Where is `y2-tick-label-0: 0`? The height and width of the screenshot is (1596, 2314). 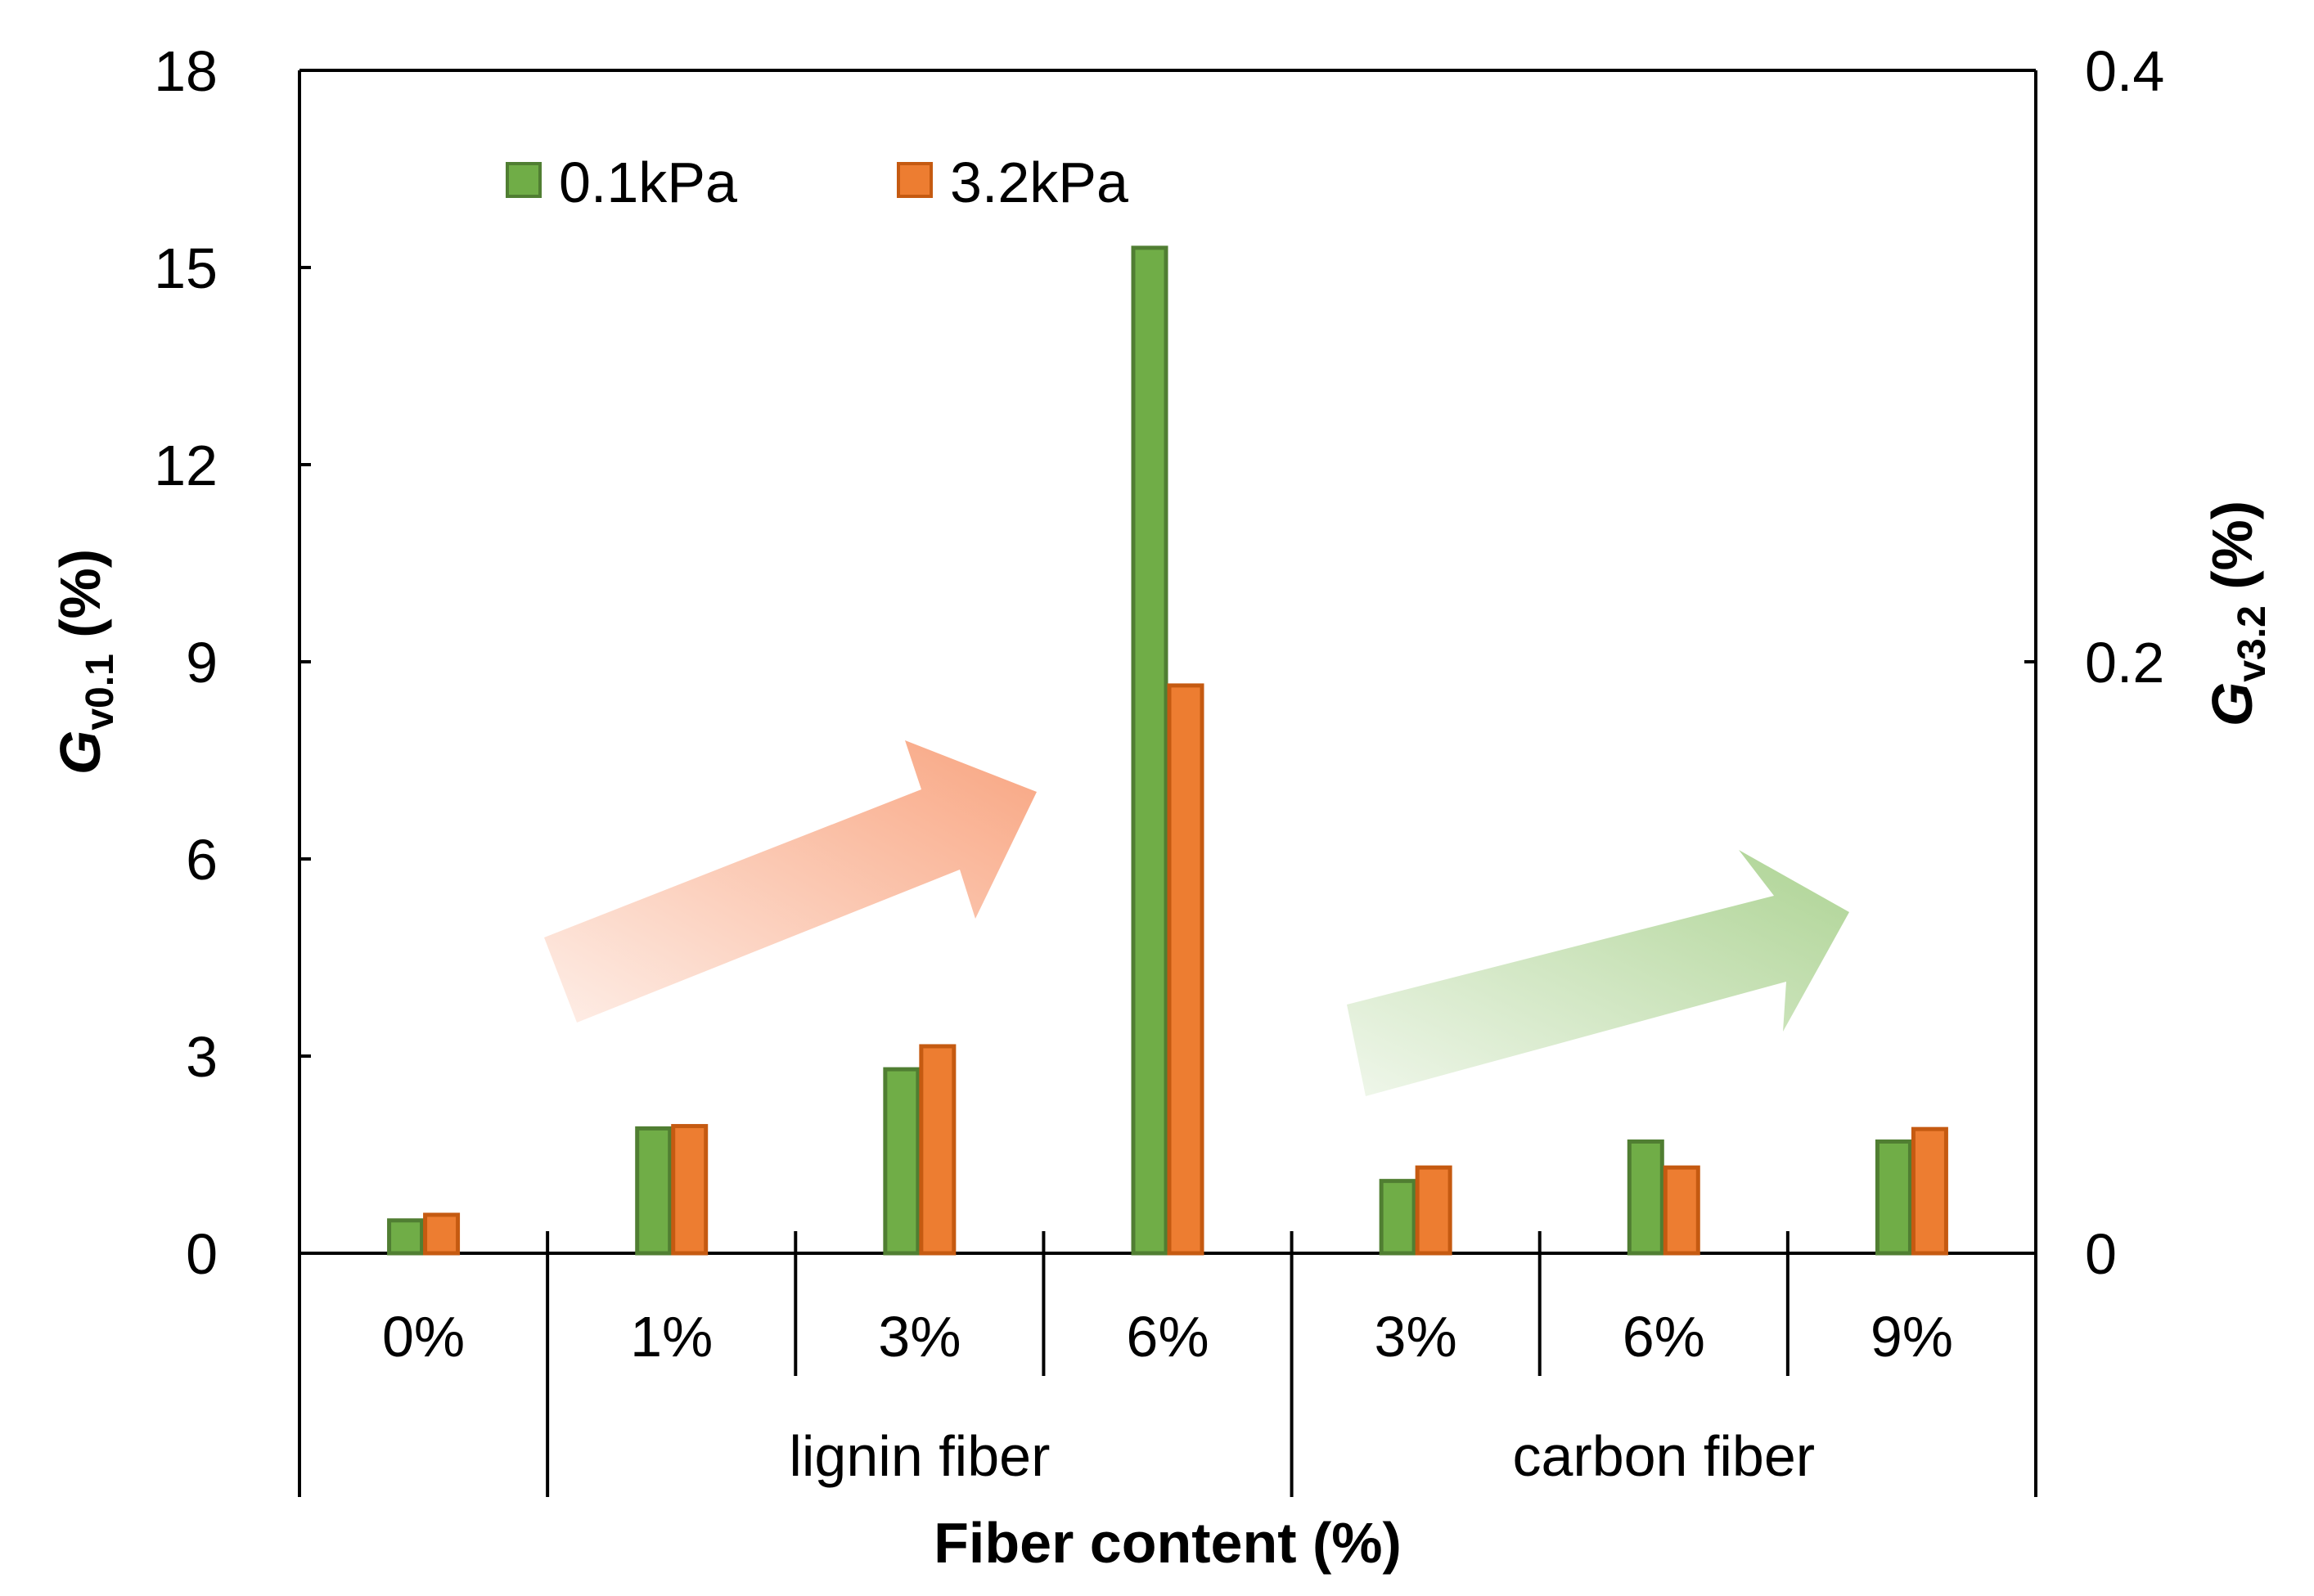 y2-tick-label-0: 0 is located at coordinates (2101, 1254).